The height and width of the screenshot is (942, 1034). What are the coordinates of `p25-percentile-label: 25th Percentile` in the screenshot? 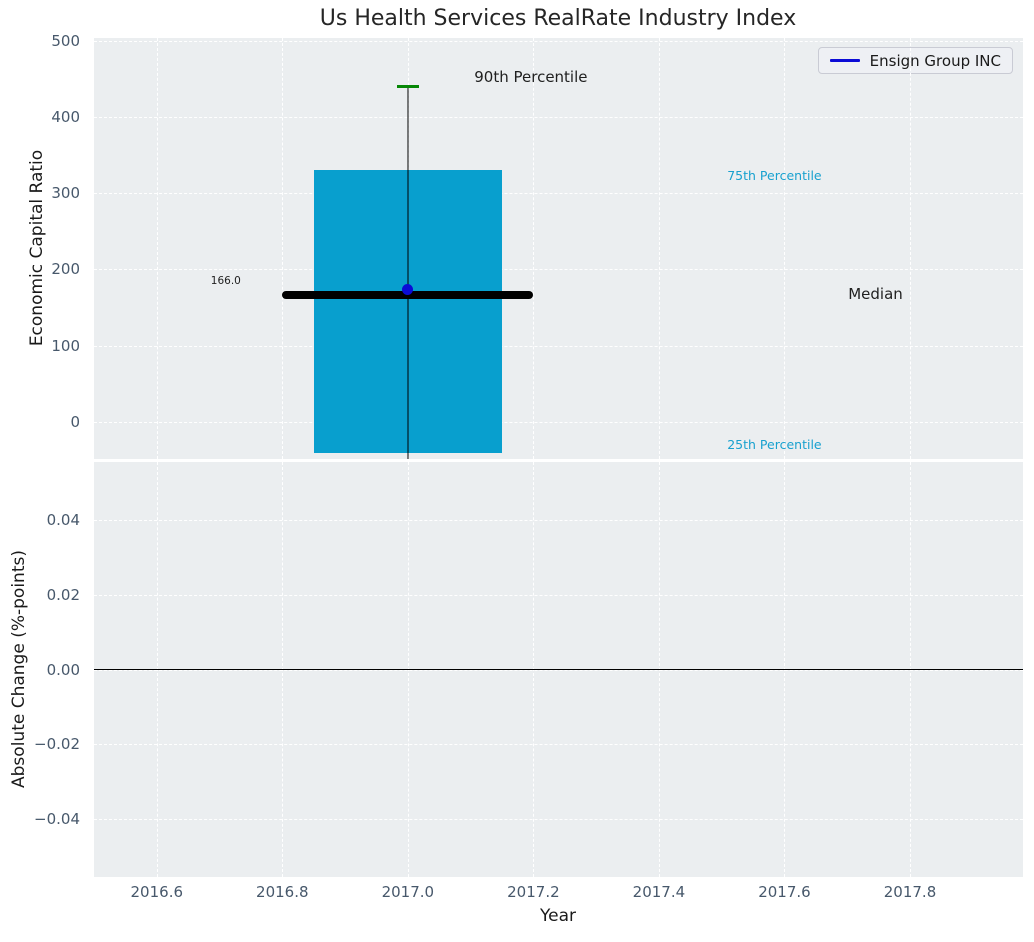 It's located at (774, 444).